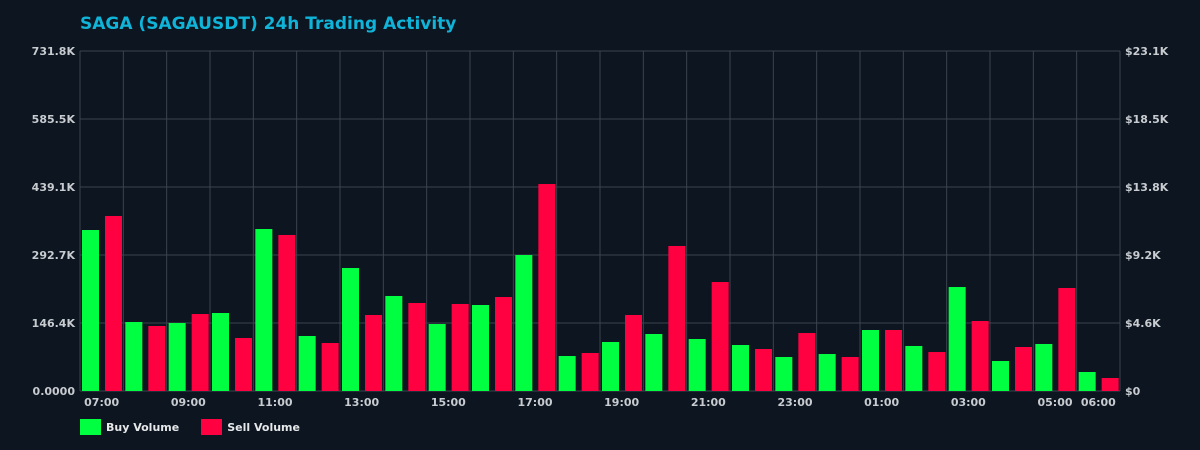 The image size is (1200, 450). What do you see at coordinates (263, 427) in the screenshot?
I see `legend-label-sell: Sell Volume` at bounding box center [263, 427].